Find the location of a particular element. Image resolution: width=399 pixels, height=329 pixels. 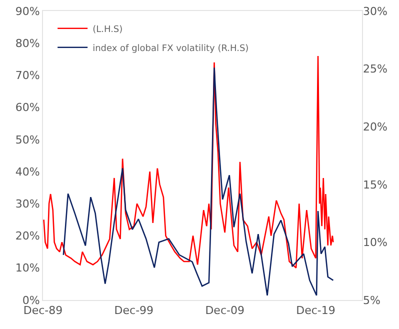

y-tick-label: 30% is located at coordinates (27, 204).